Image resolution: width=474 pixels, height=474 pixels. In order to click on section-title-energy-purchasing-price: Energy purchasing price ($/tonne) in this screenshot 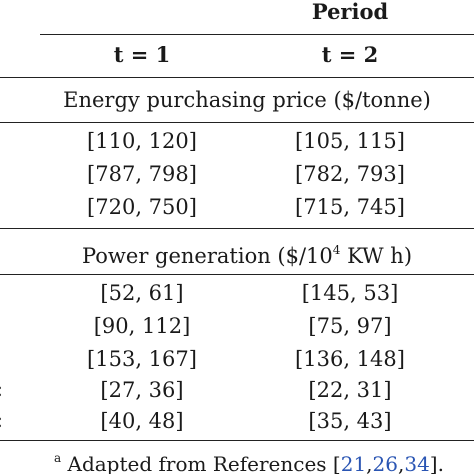, I will do `click(247, 100)`.